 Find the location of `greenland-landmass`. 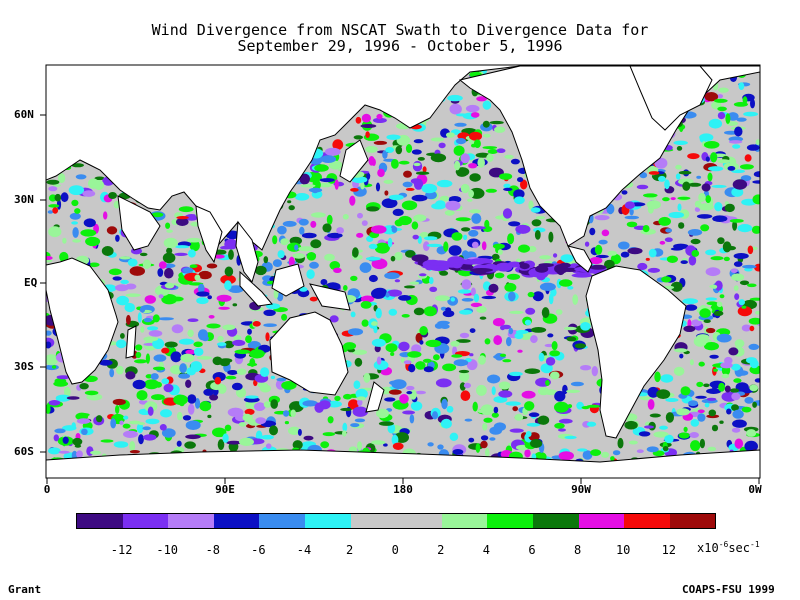

greenland-landmass is located at coordinates (671, 98).